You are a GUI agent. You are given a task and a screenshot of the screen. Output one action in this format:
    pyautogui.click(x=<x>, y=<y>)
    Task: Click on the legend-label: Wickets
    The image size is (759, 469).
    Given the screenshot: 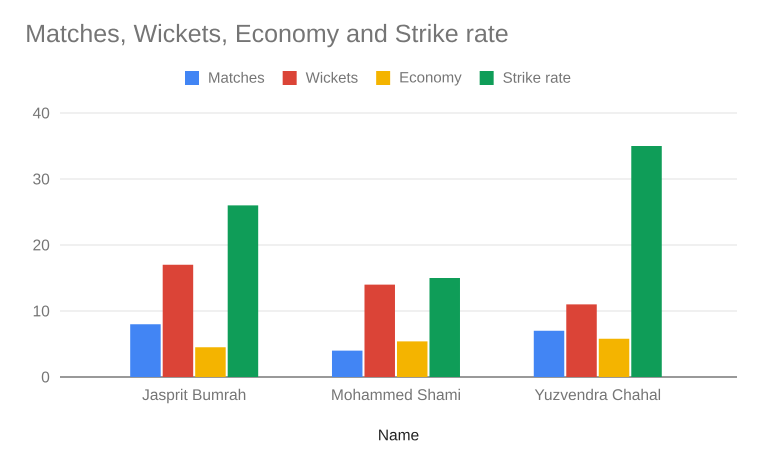 What is the action you would take?
    pyautogui.click(x=332, y=77)
    